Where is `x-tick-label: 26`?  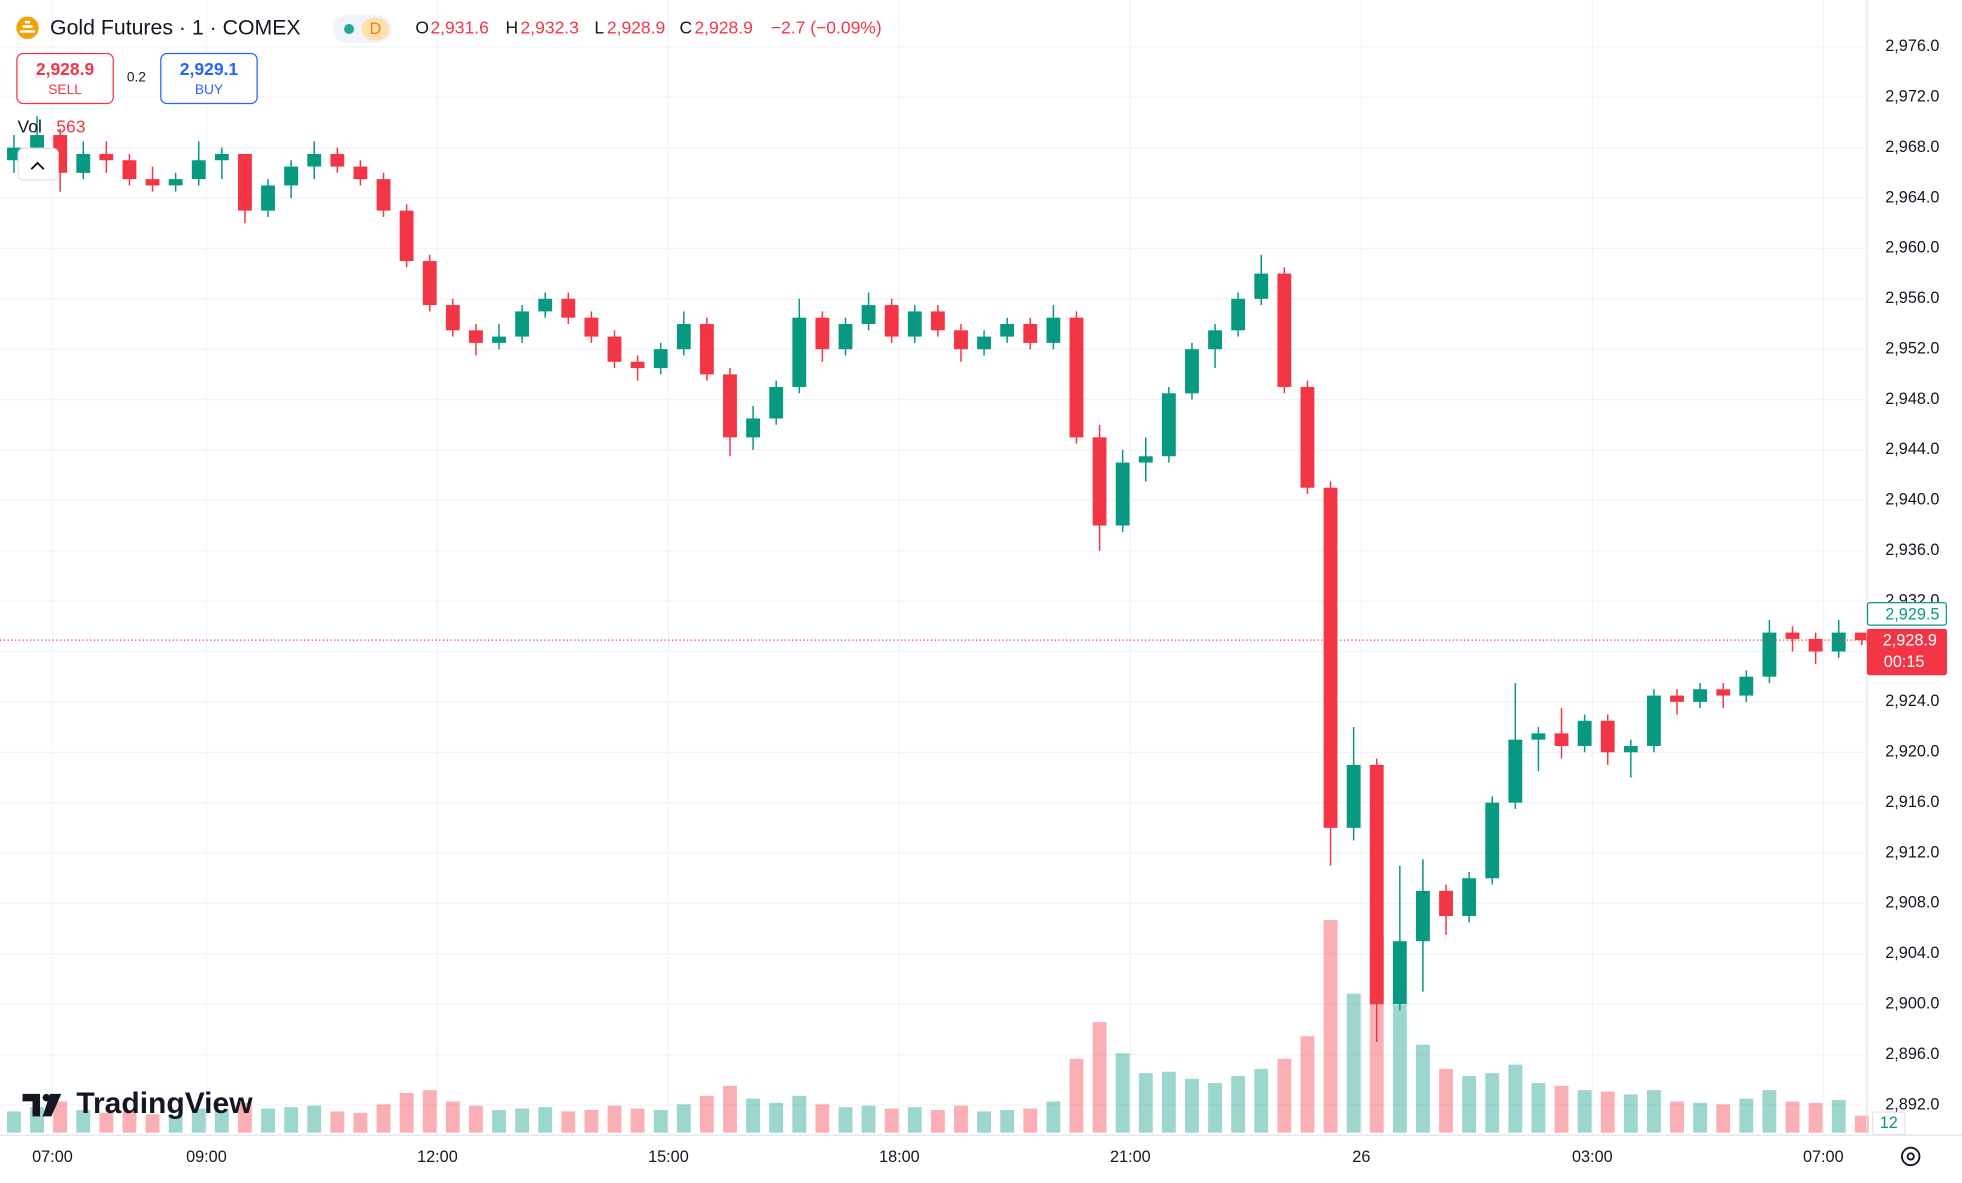
x-tick-label: 26 is located at coordinates (1361, 1157).